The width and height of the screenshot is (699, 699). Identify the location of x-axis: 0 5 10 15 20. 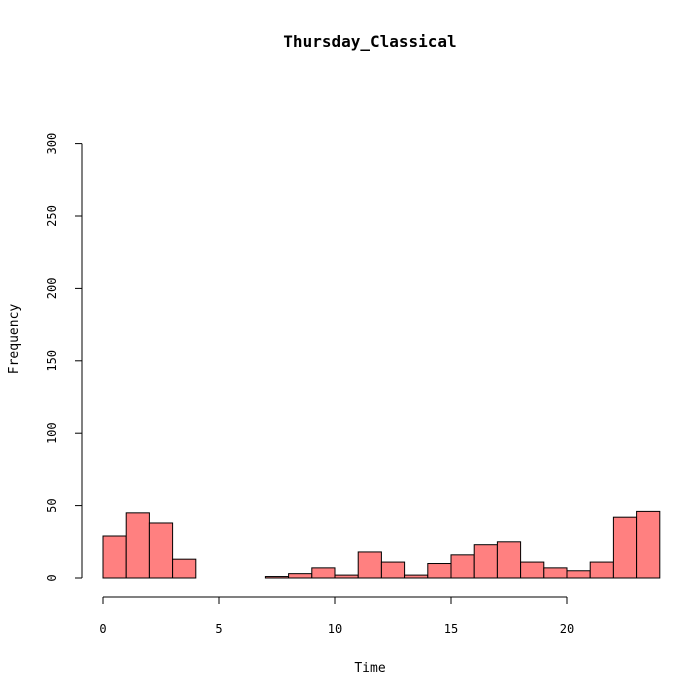
(336, 616).